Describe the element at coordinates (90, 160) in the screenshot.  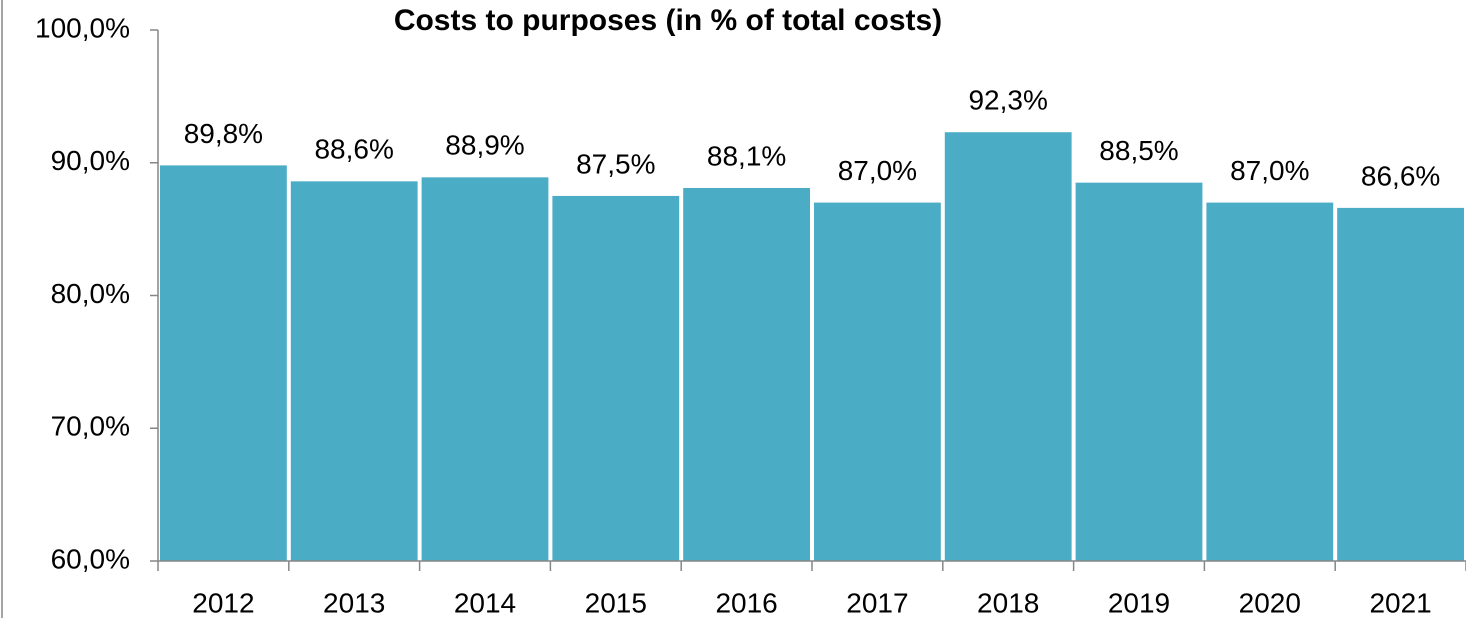
I see `y-tick-label: 90,0%` at that location.